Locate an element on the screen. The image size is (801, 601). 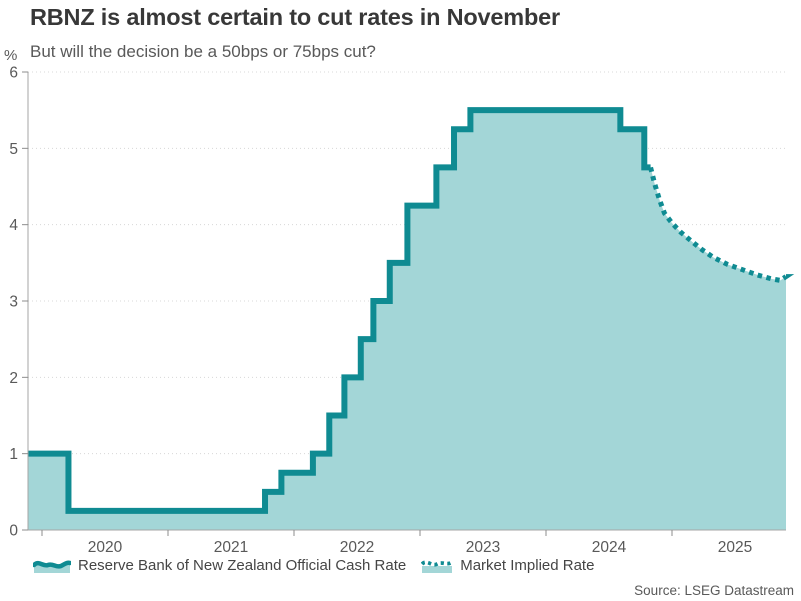
x-tick-label: 2024 is located at coordinates (609, 547).